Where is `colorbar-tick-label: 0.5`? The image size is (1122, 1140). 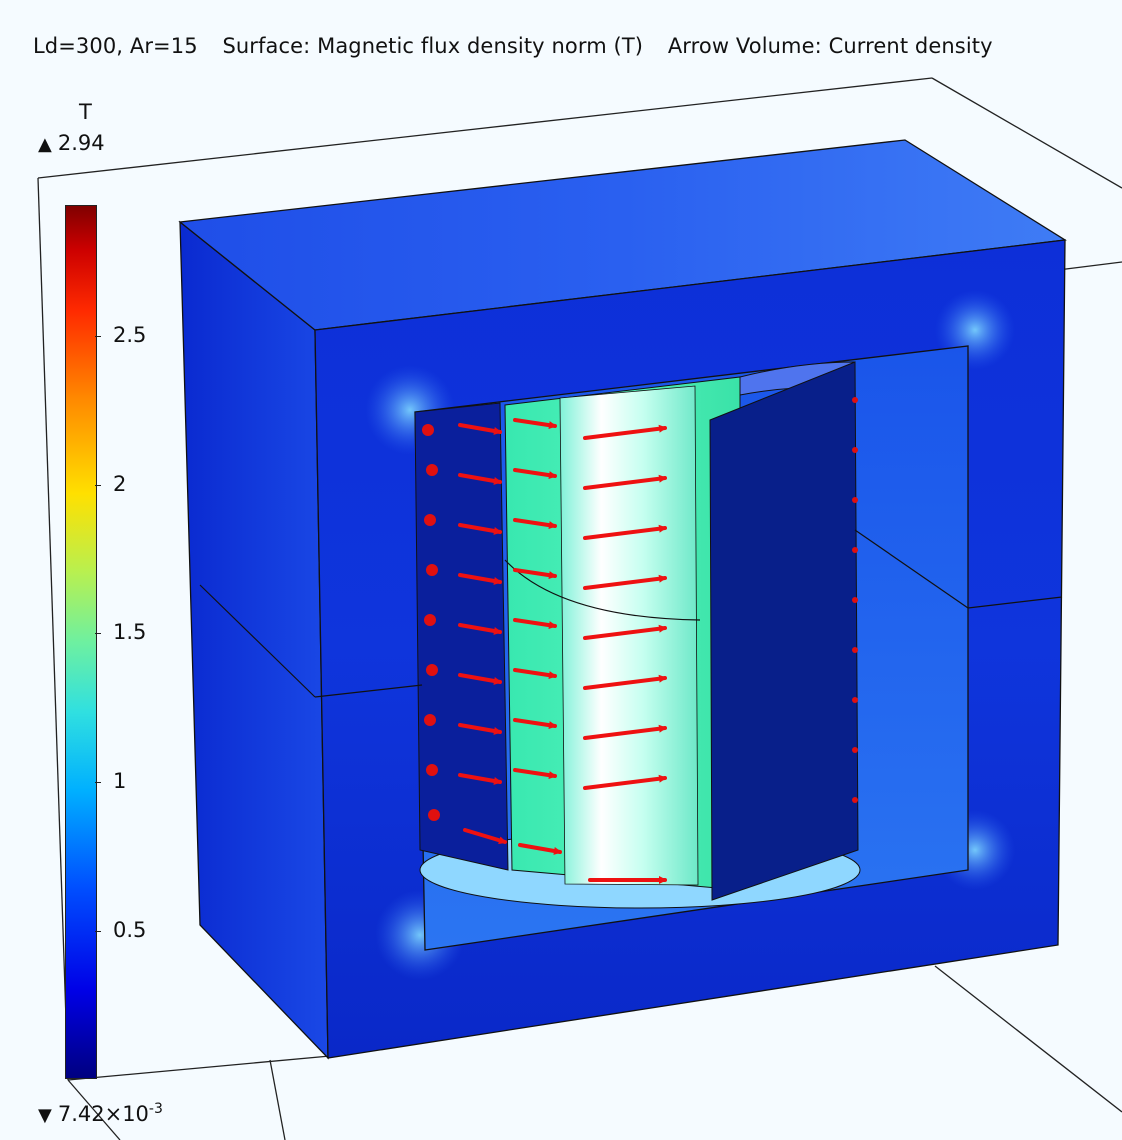
colorbar-tick-label: 0.5 is located at coordinates (130, 929).